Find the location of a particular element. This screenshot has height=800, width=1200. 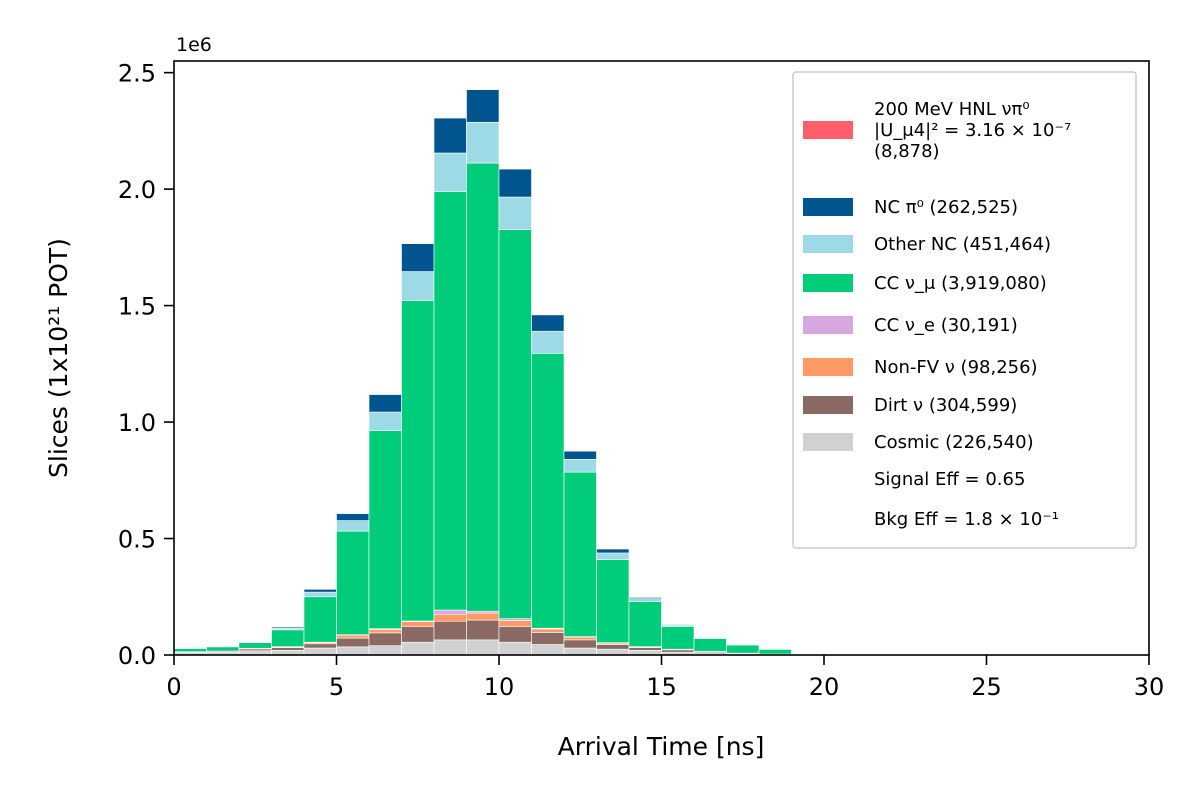

legend-label-hnl: |U_μ4|² = 3.16 × 10⁻⁷ is located at coordinates (972, 130).